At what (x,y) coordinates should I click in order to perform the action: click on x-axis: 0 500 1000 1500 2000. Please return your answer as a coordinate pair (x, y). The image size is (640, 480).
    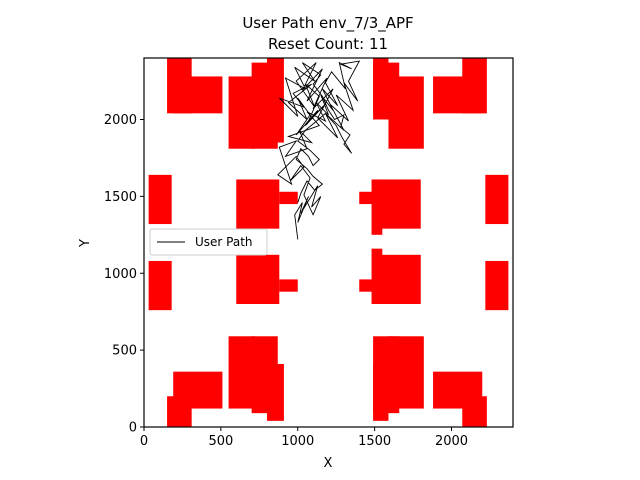
    Looking at the image, I should click on (304, 438).